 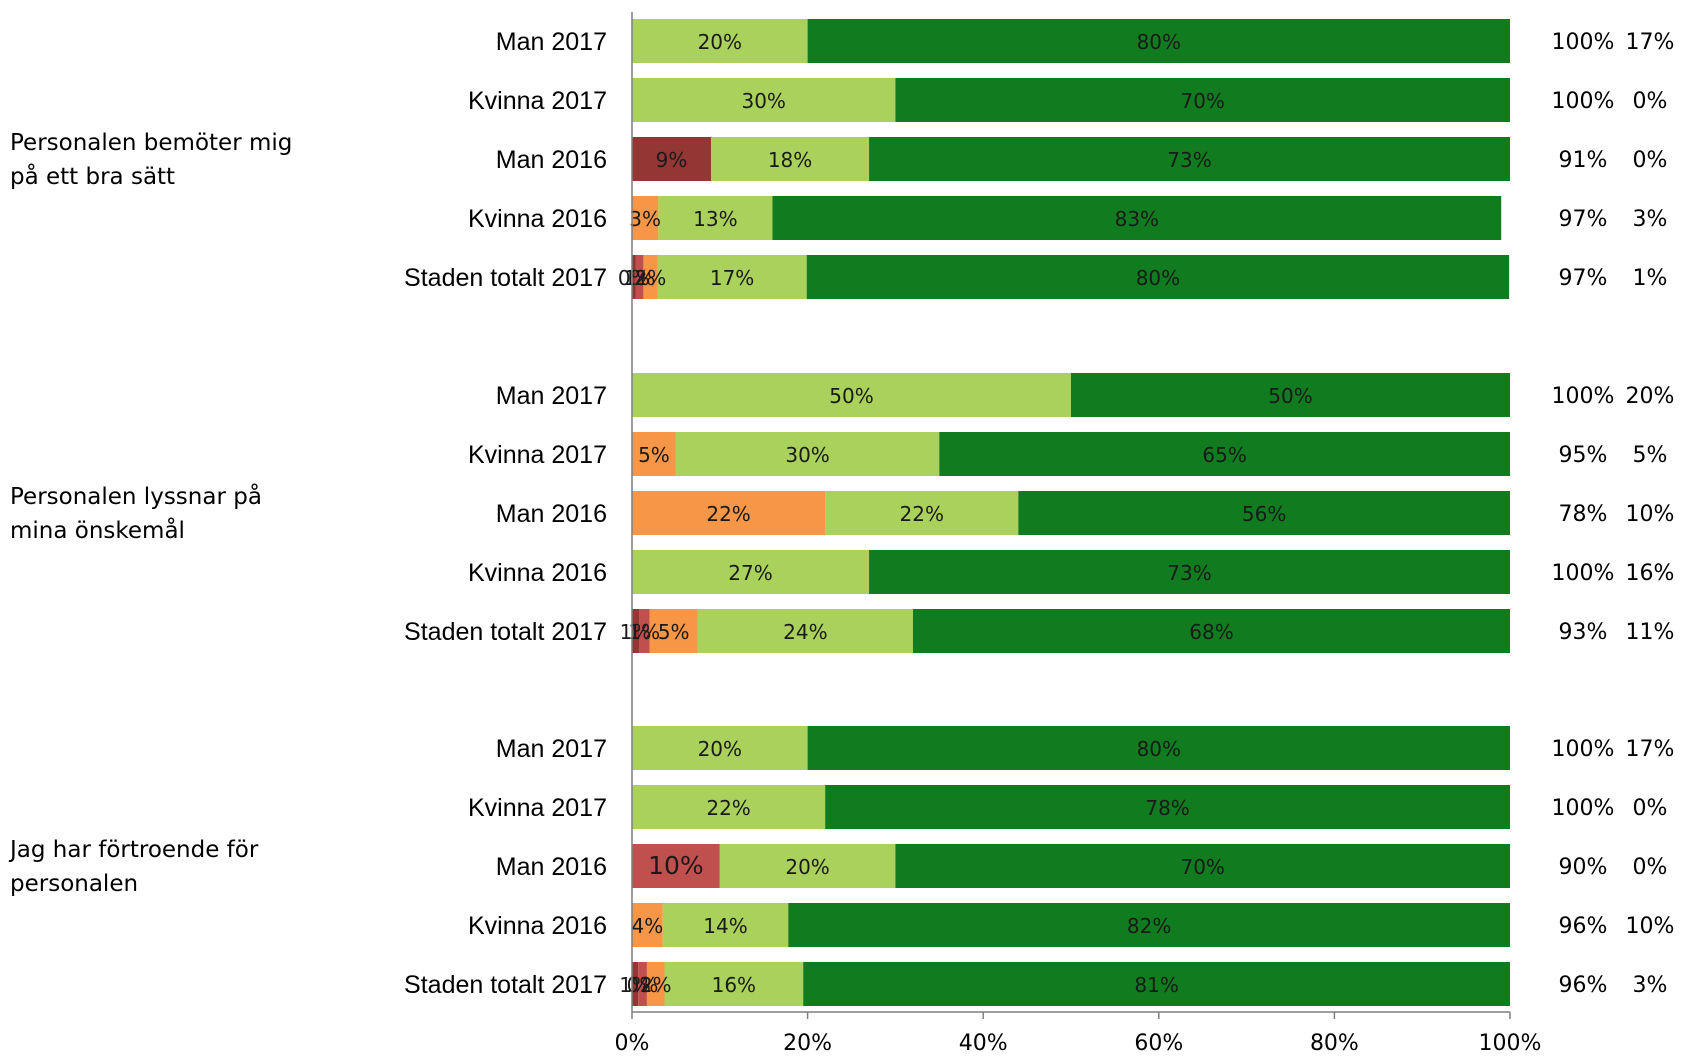 What do you see at coordinates (136, 496) in the screenshot?
I see `group-label-line: Personalen lyssnar på` at bounding box center [136, 496].